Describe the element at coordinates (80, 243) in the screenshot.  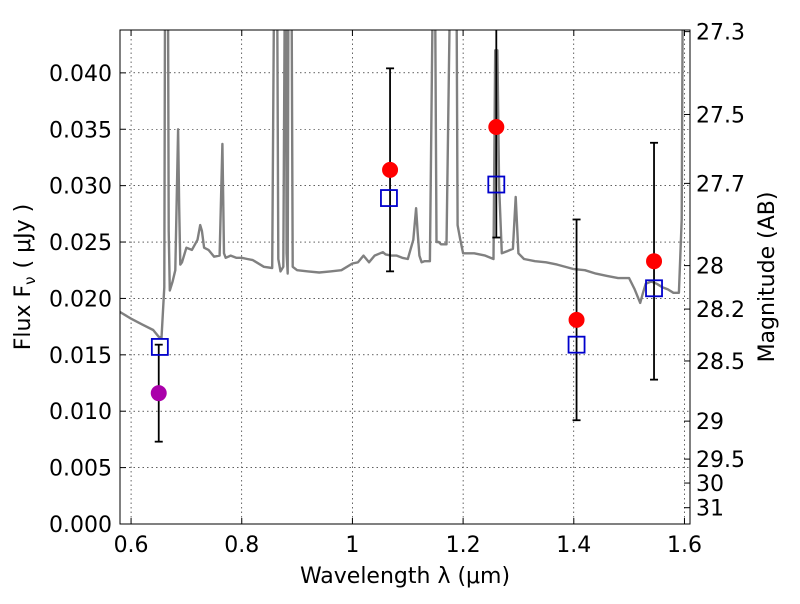
I see `y-tick-label: 0.025` at that location.